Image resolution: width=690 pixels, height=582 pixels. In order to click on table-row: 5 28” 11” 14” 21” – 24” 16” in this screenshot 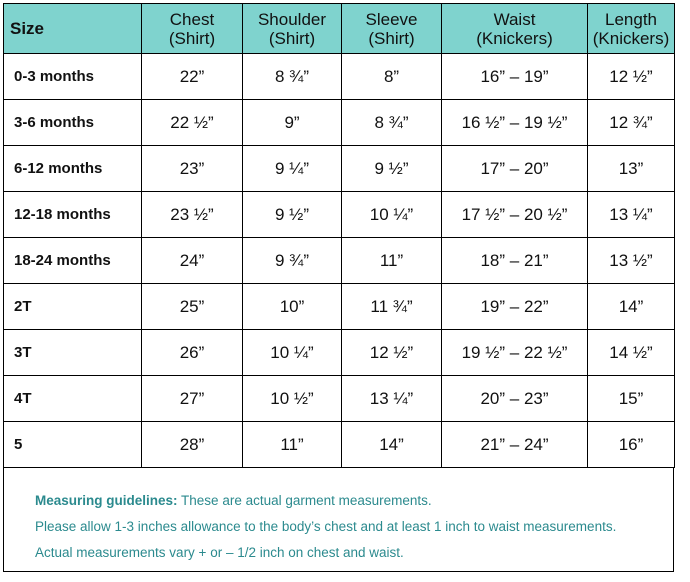, I will do `click(339, 444)`.